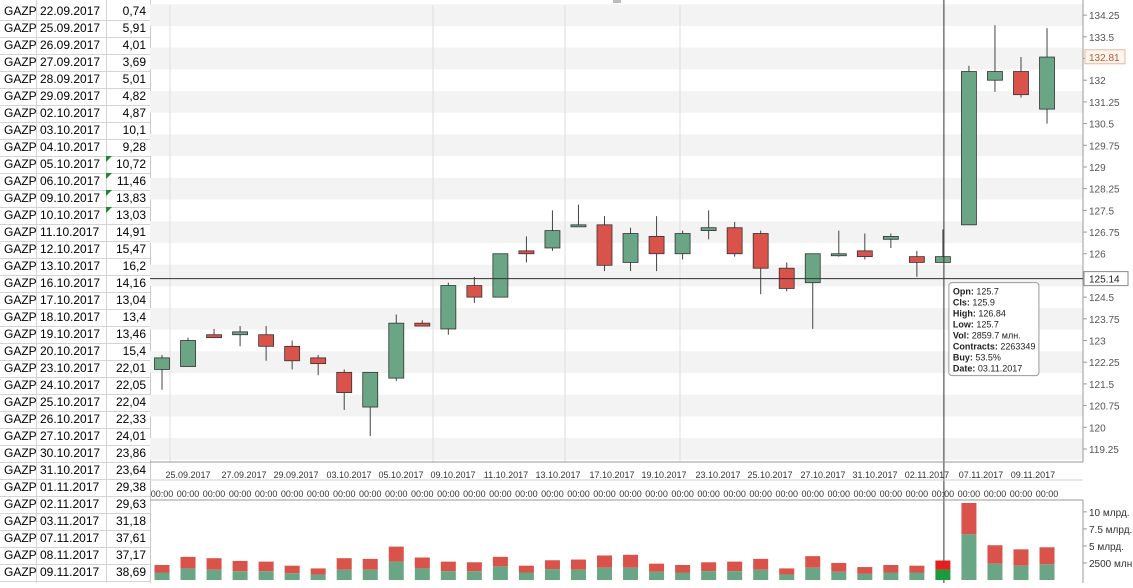  What do you see at coordinates (134, 62) in the screenshot?
I see `value-cell: 3,69` at bounding box center [134, 62].